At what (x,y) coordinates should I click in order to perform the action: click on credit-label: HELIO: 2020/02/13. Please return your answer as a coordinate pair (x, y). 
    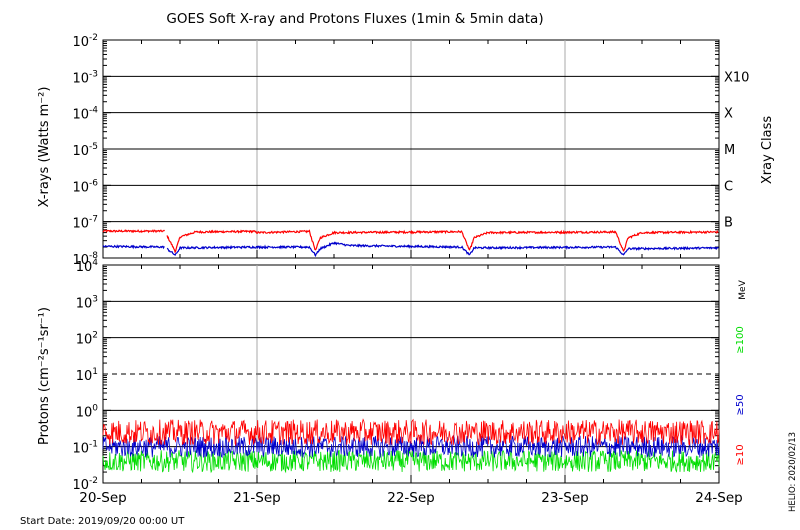
    Looking at the image, I should click on (793, 472).